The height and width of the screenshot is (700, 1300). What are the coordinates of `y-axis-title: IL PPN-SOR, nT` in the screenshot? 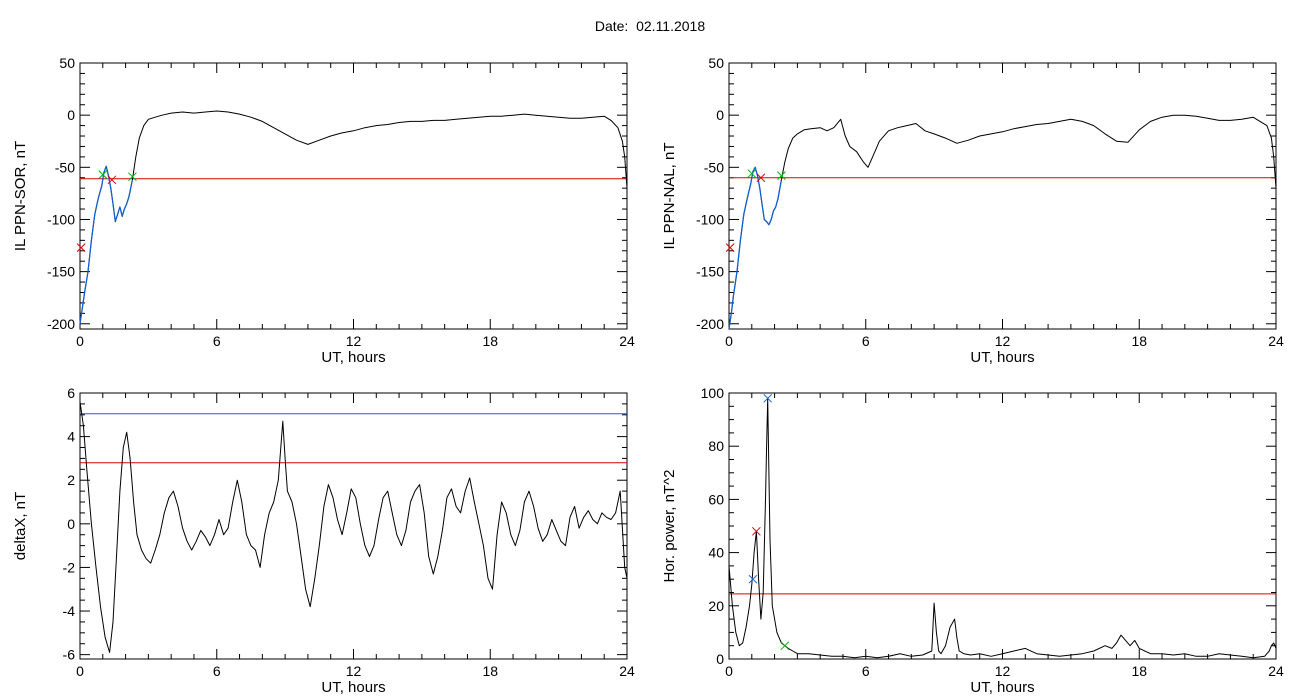 It's located at (20, 196).